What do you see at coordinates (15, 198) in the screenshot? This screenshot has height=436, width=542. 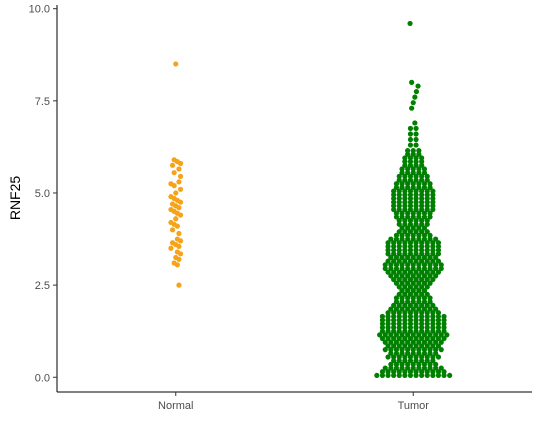 I see `y-axis-title: RNF25` at bounding box center [15, 198].